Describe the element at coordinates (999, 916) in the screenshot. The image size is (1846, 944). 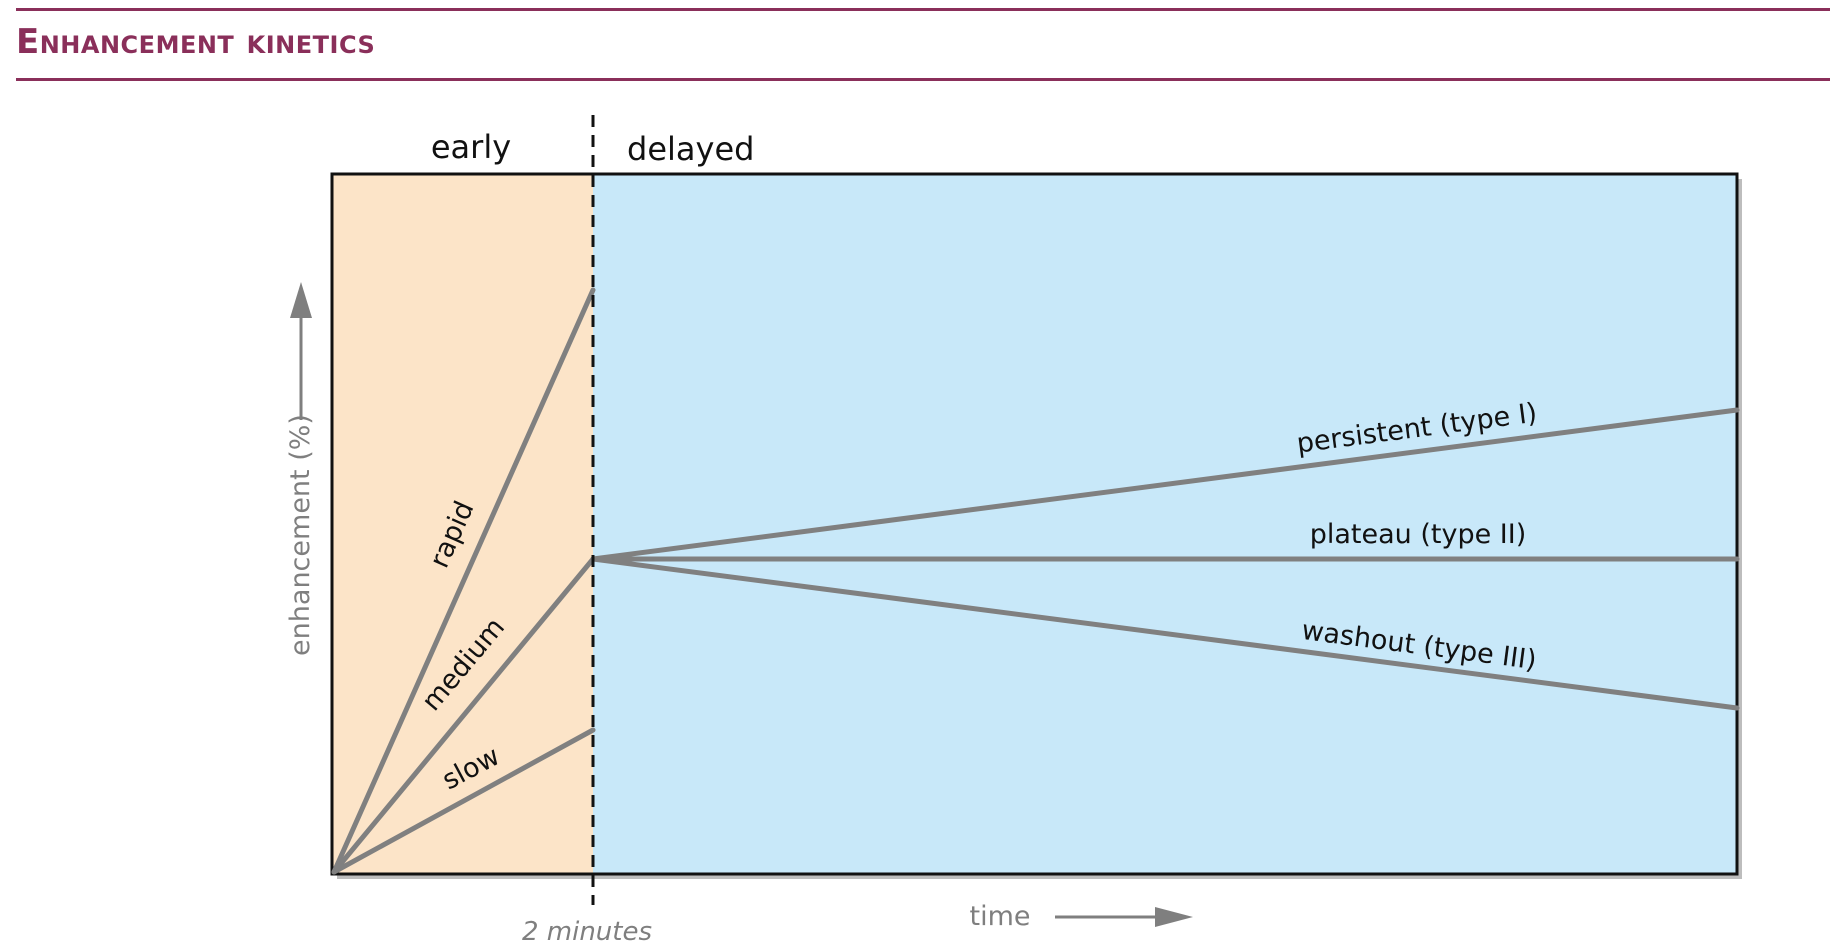
I see `x-axis-label: time` at that location.